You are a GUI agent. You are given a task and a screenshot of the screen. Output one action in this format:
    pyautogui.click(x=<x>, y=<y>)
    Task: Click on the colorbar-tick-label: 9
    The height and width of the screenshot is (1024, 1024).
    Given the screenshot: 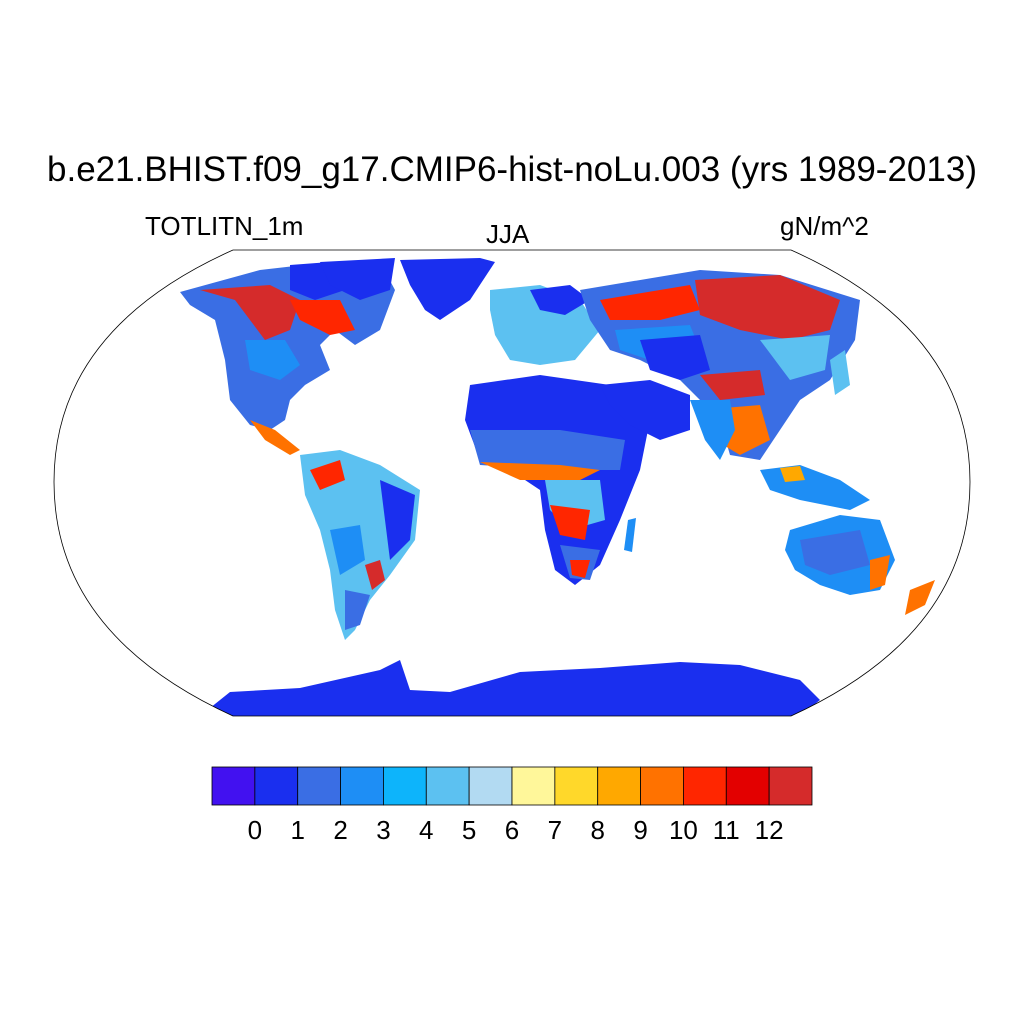 What is the action you would take?
    pyautogui.click(x=640, y=830)
    